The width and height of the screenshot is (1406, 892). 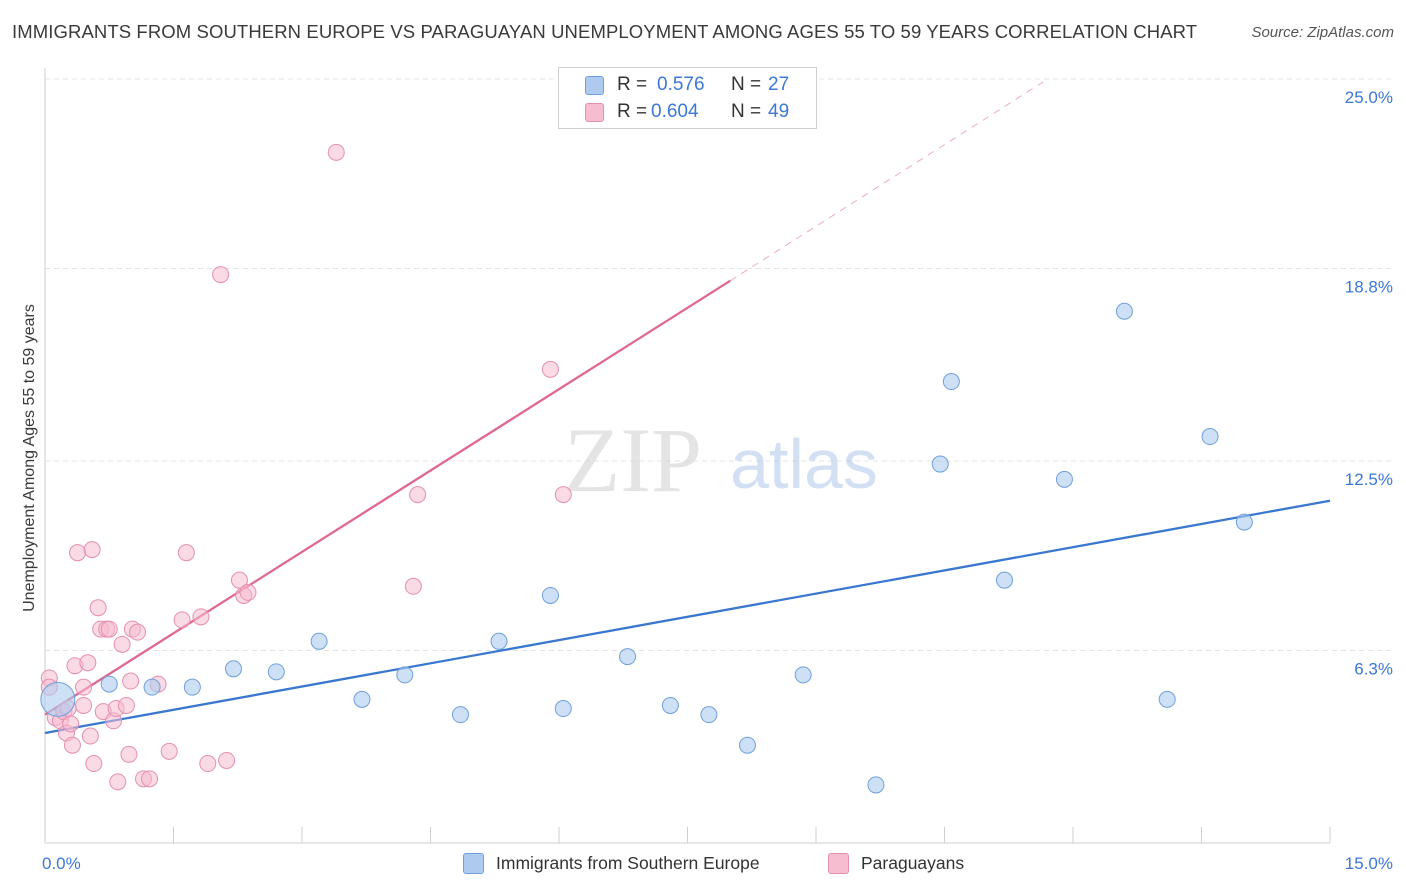 I want to click on x-tick-label: 0.0%, so click(x=61, y=863).